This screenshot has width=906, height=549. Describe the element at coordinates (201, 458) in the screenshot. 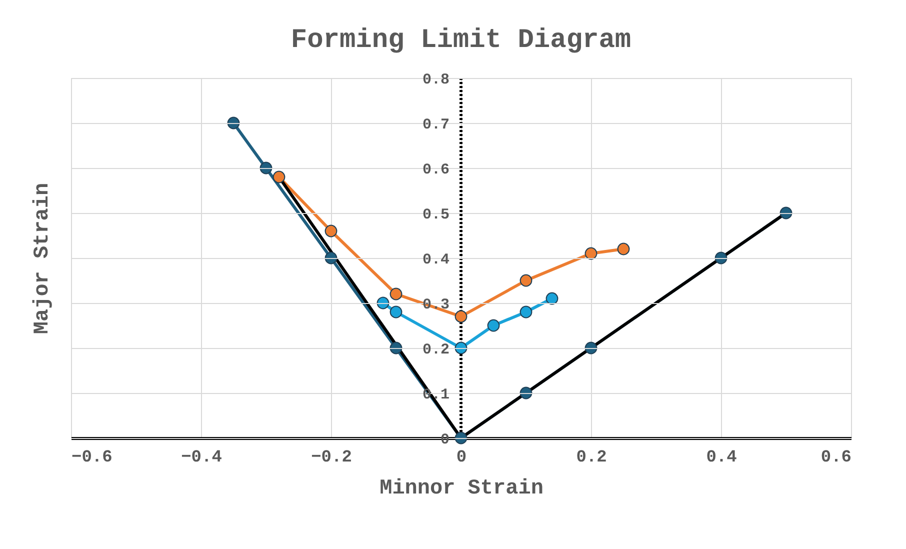

I see `x-tick-label: −0.4` at that location.